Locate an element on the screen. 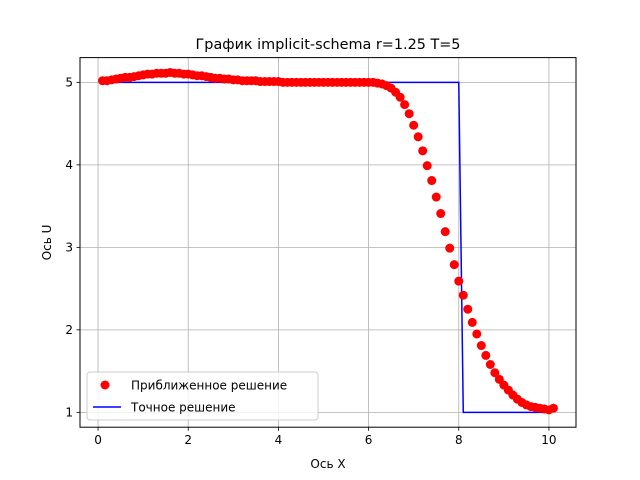  x-tick-label: 8 is located at coordinates (459, 440).